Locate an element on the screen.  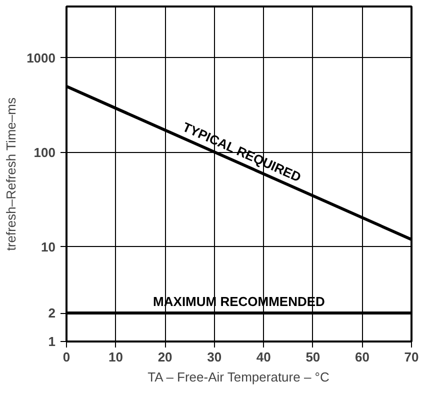
x-tick-label: 70 is located at coordinates (411, 357).